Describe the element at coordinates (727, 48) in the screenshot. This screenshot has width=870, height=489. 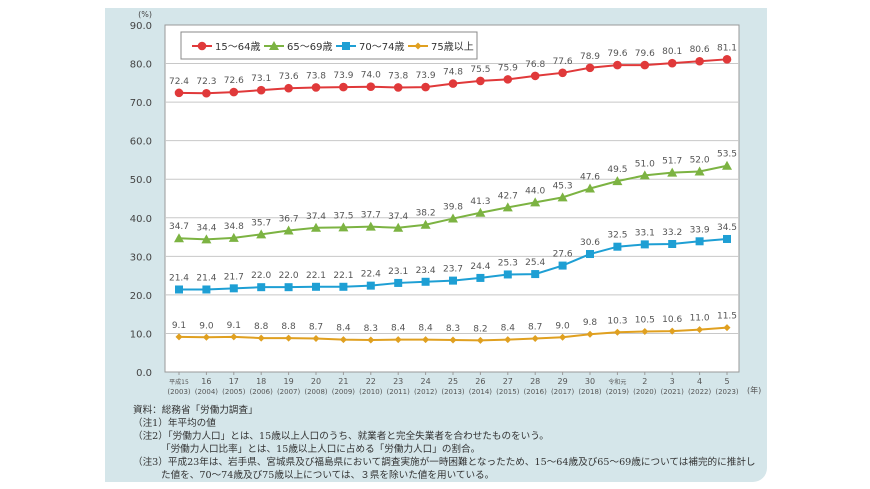
I see `data-label: 81.1` at that location.